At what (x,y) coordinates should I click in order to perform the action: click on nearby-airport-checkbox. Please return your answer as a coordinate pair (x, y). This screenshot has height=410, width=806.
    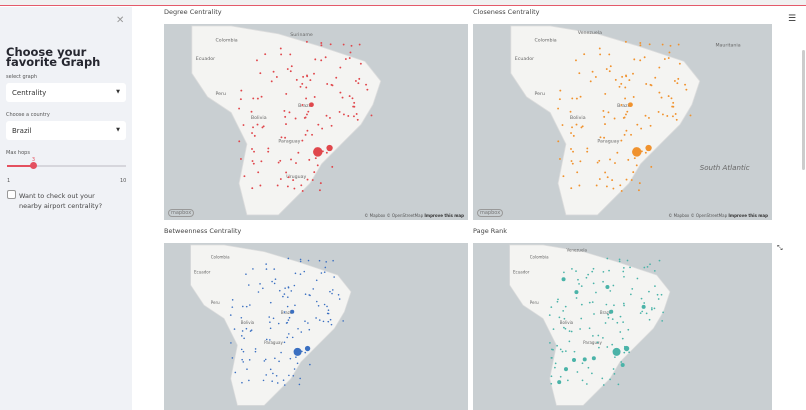
    Looking at the image, I should click on (11, 194).